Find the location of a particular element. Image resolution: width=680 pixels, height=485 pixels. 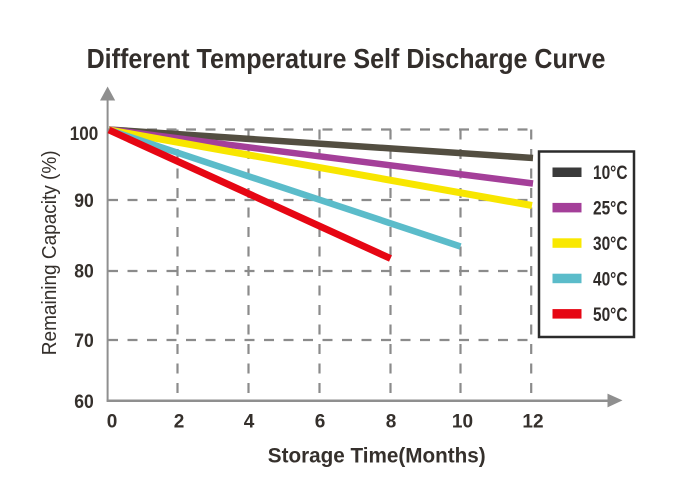

svg-text: 0 is located at coordinates (112, 421).